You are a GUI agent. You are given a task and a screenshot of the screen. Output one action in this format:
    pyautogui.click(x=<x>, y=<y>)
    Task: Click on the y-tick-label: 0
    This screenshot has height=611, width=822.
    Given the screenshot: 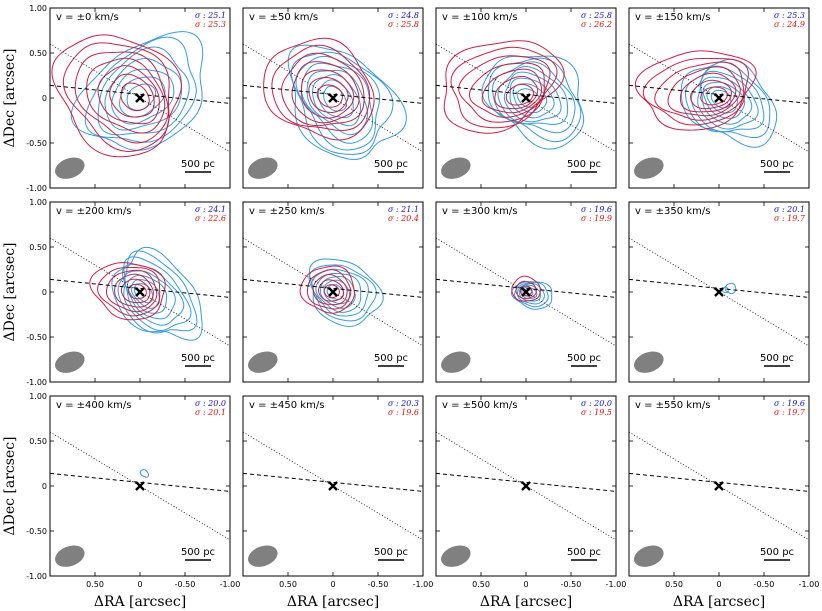 What is the action you would take?
    pyautogui.click(x=44, y=292)
    